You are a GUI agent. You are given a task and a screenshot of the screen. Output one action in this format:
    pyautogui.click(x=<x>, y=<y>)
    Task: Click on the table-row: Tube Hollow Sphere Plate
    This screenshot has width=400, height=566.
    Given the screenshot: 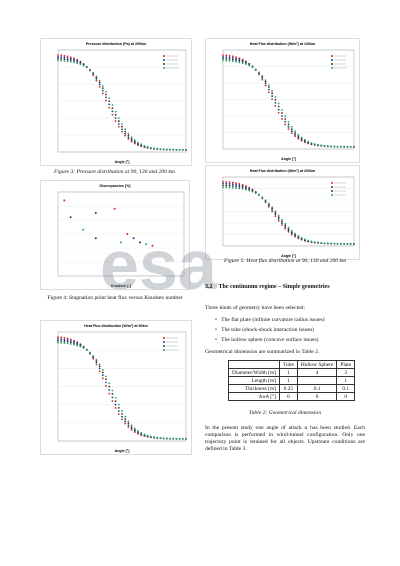 What is the action you would take?
    pyautogui.click(x=292, y=364)
    